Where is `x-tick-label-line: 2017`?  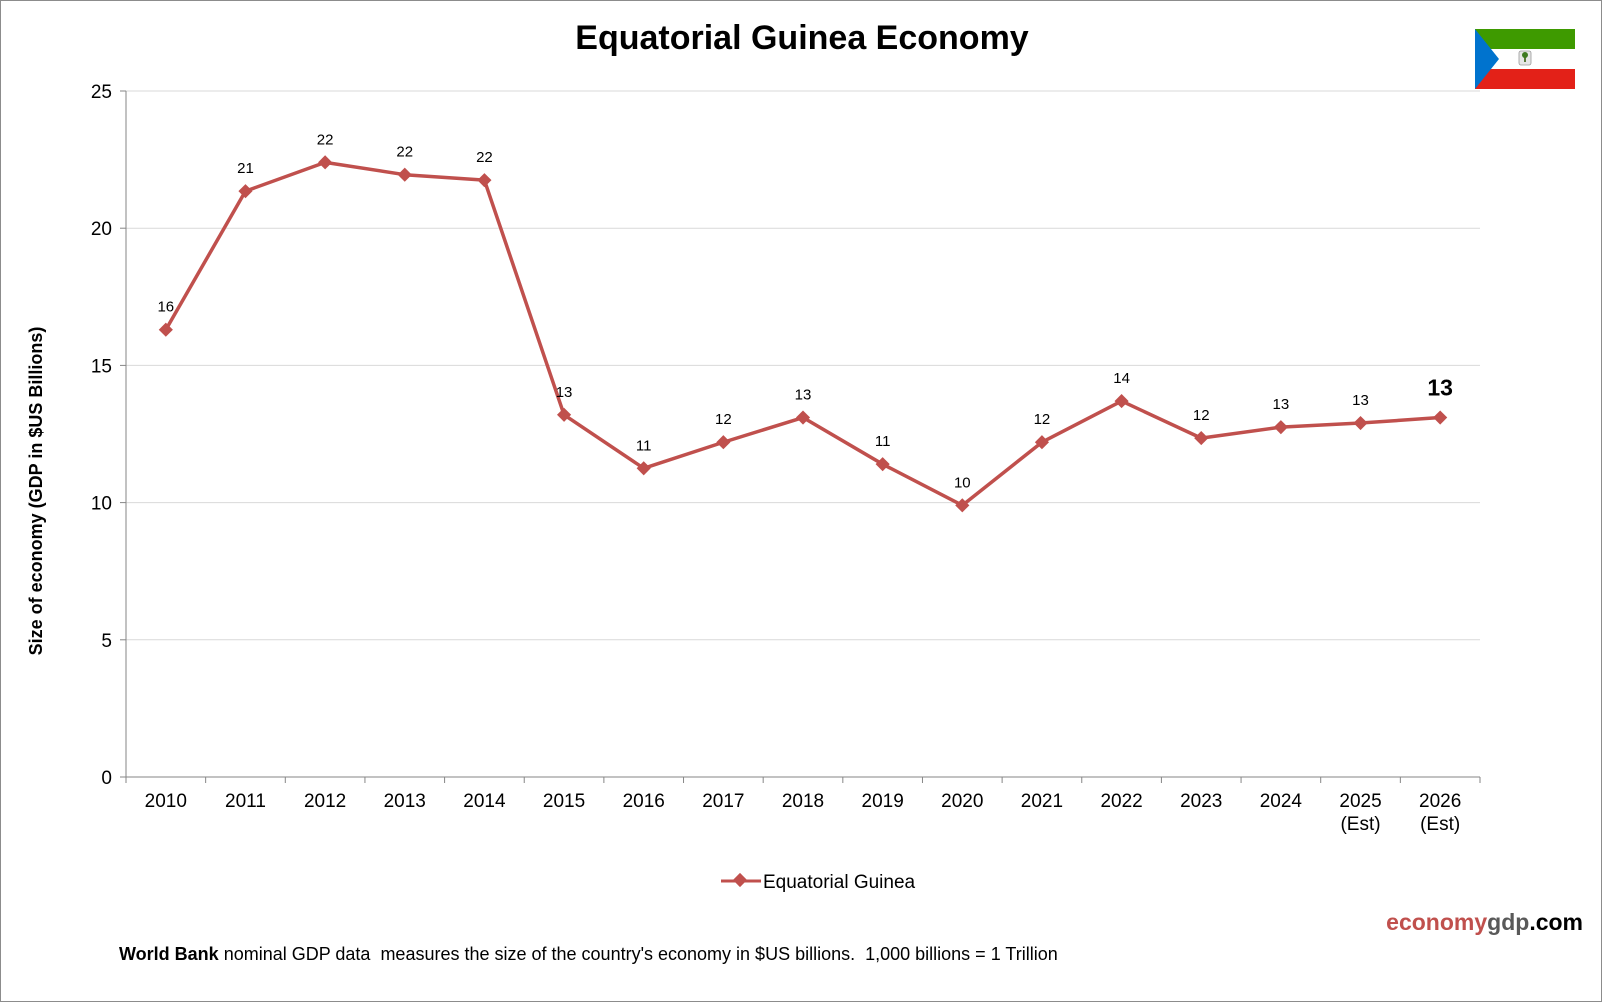 x-tick-label-line: 2017 is located at coordinates (723, 801).